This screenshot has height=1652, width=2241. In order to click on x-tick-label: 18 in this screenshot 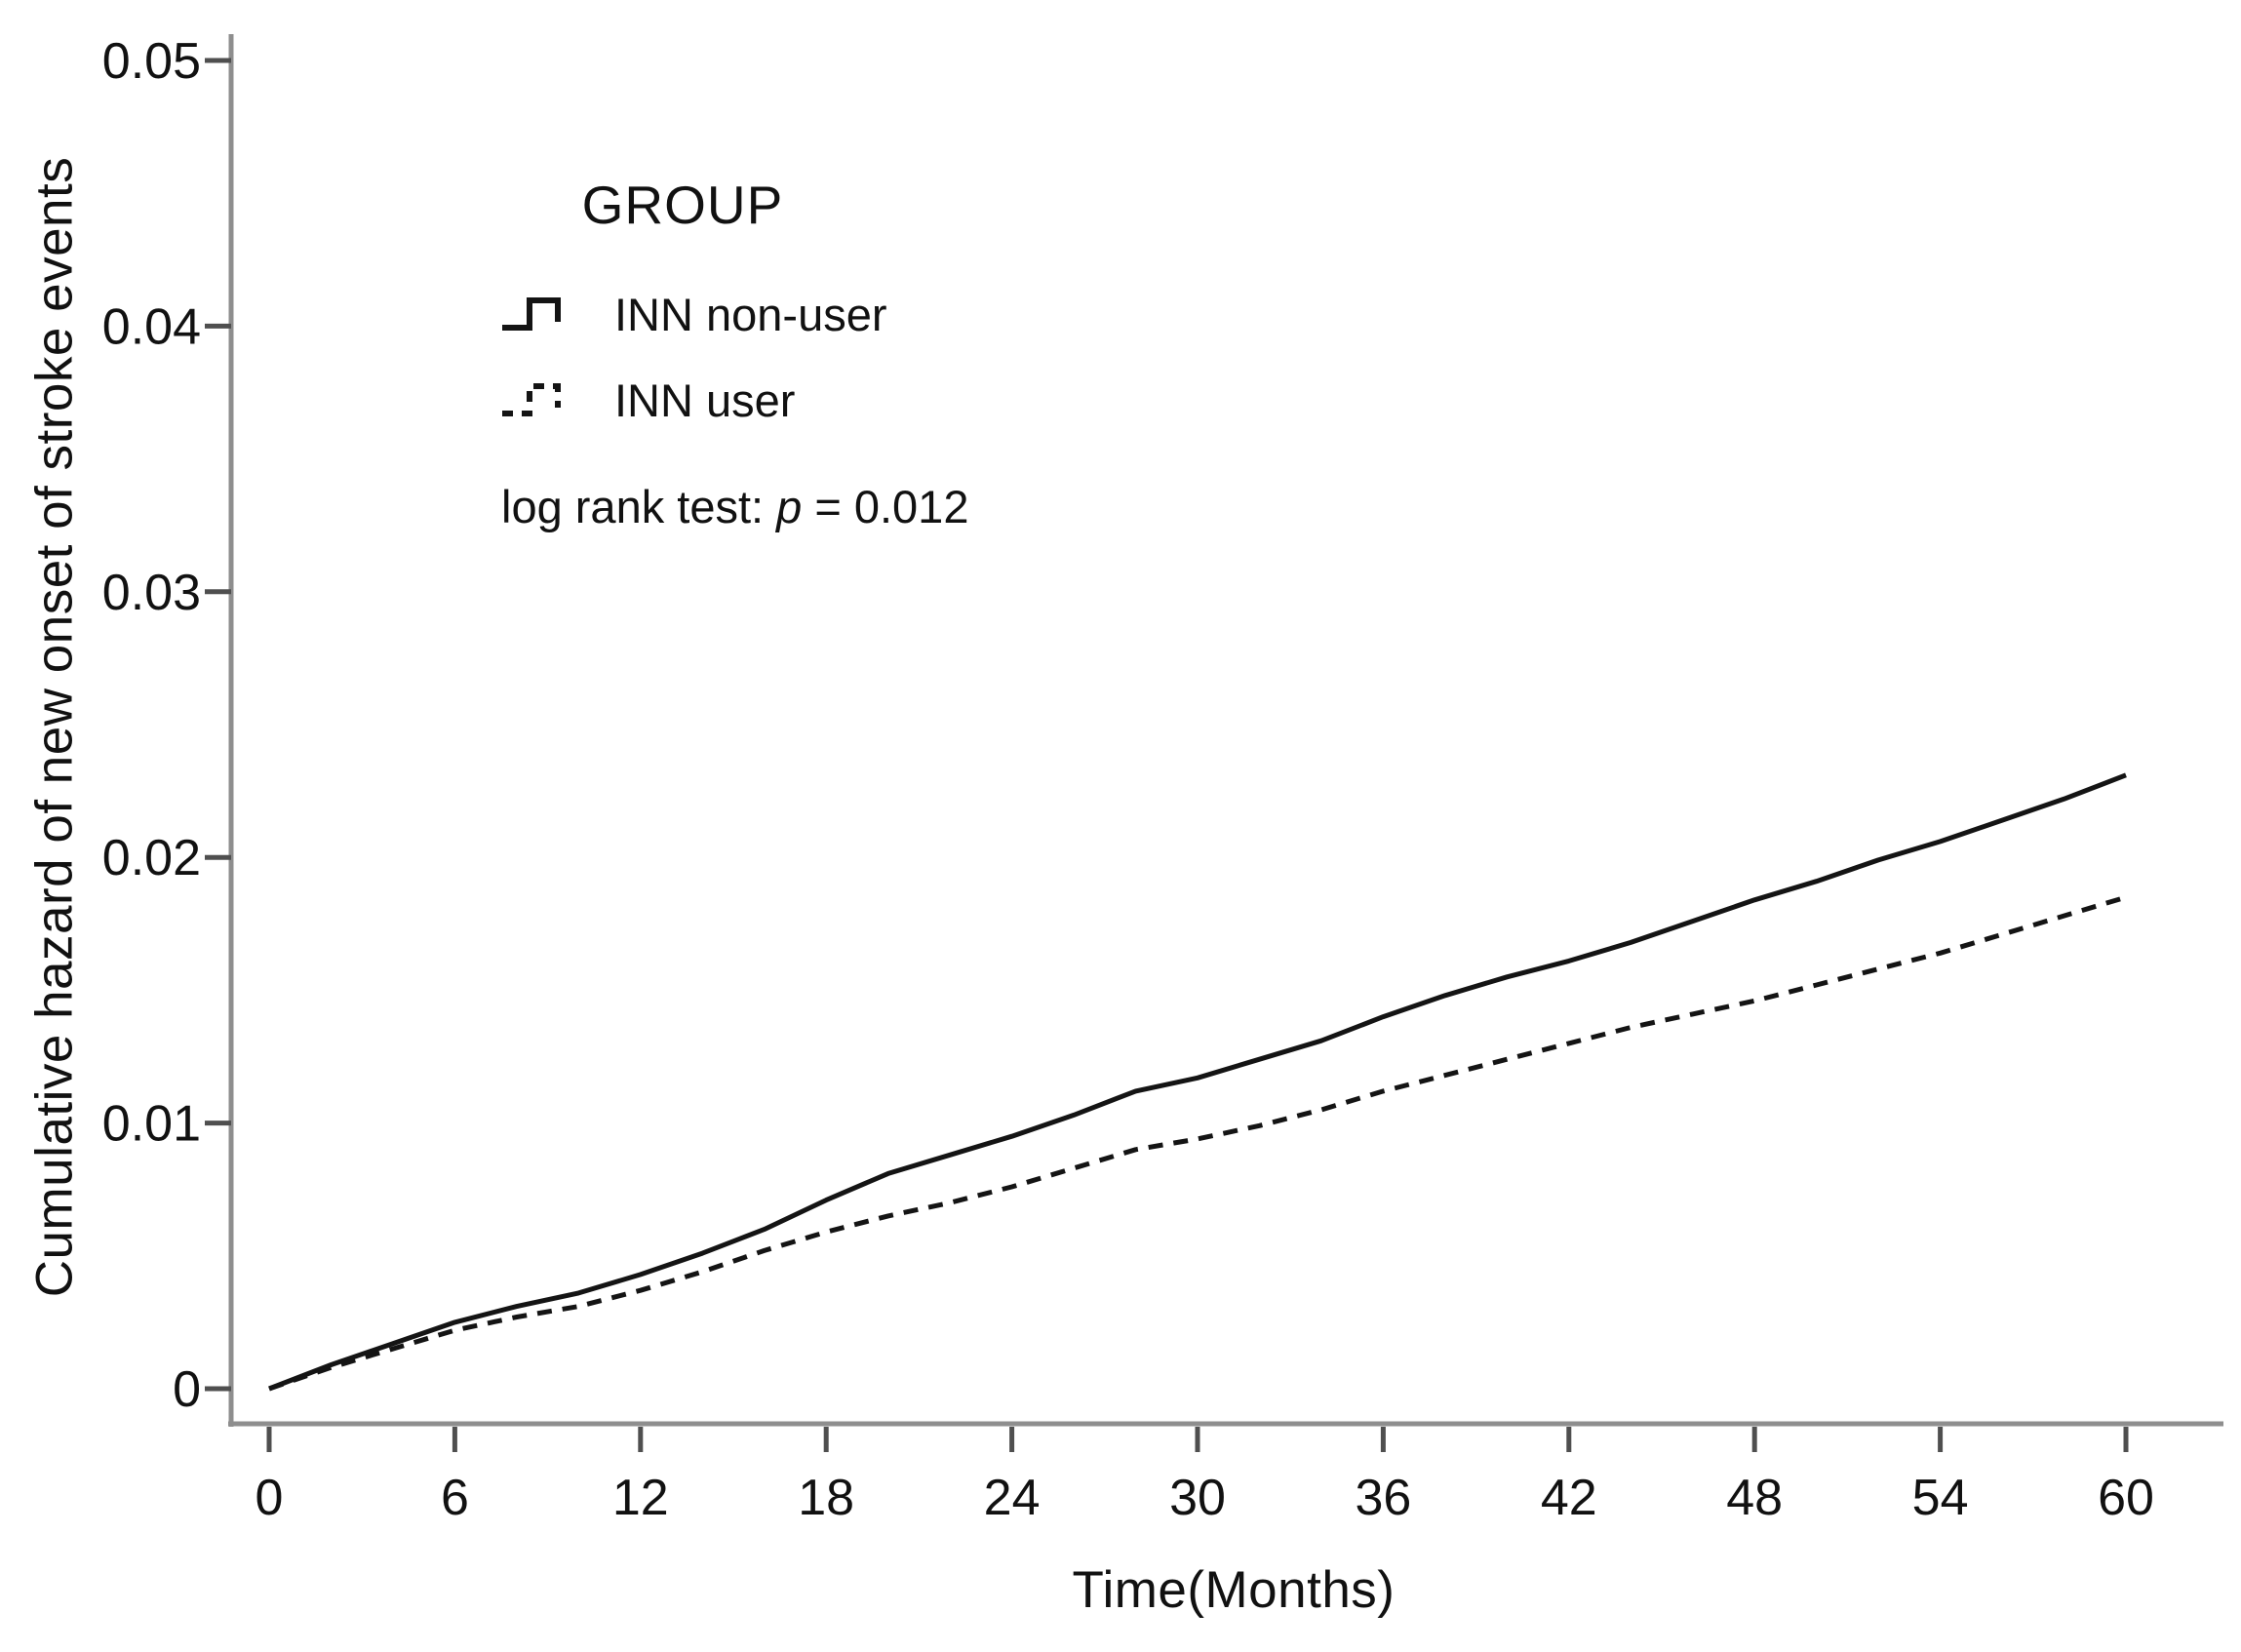, I will do `click(826, 1498)`.